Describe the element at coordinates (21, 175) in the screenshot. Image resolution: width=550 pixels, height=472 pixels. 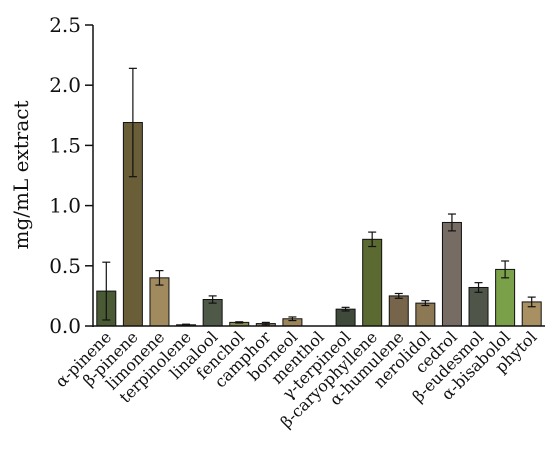
I see `y-axis-label: mg/mL extract` at that location.